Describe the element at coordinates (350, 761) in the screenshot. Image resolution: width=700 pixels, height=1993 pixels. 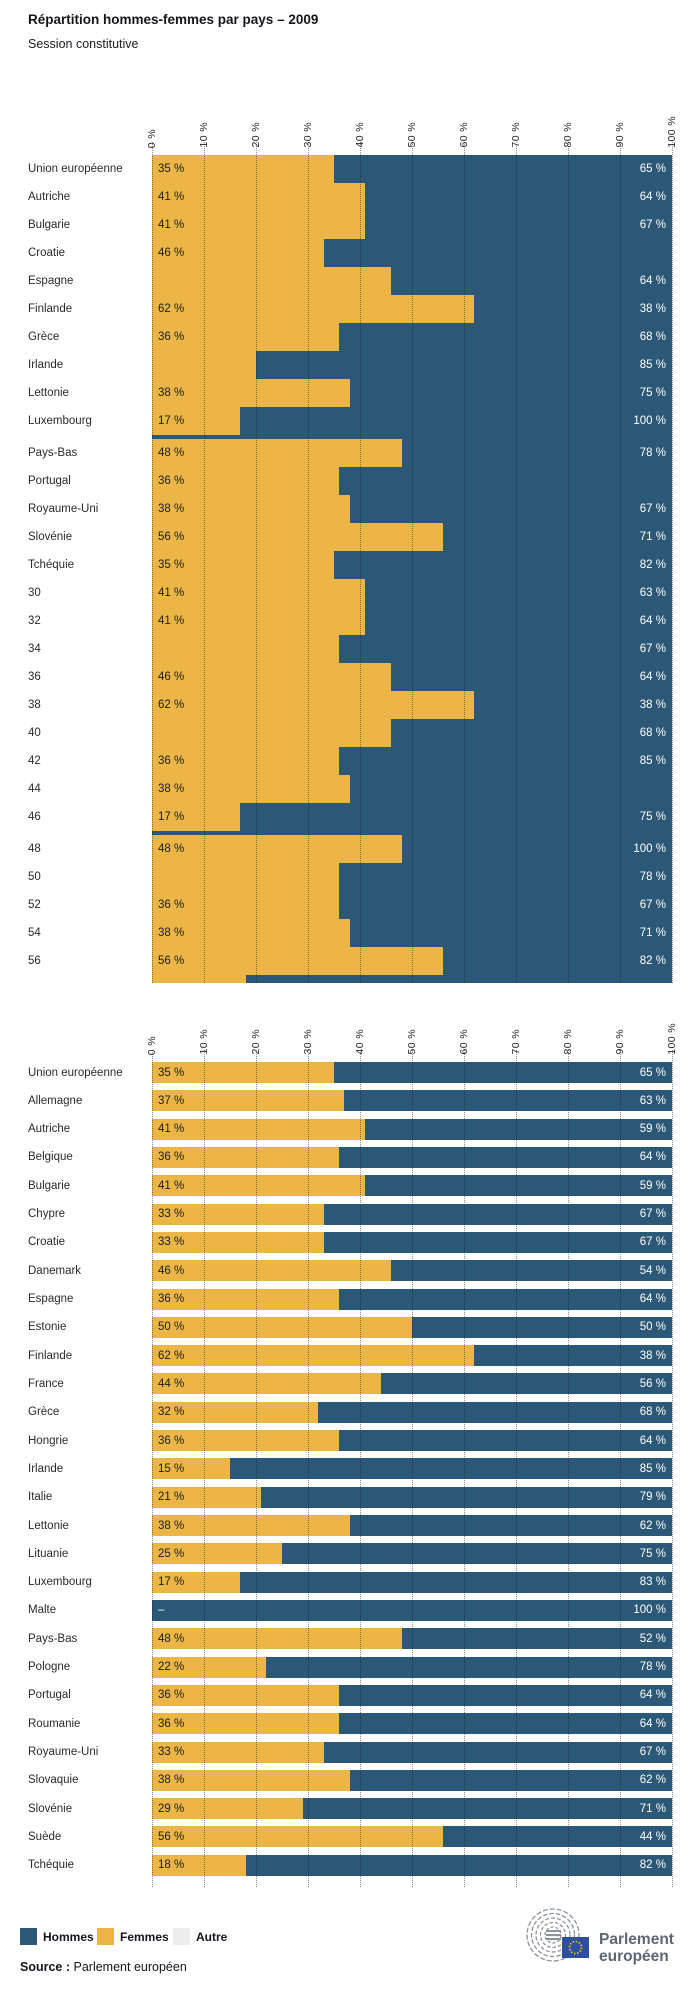
I see `chart1-row: 42 36 % 85 %` at that location.